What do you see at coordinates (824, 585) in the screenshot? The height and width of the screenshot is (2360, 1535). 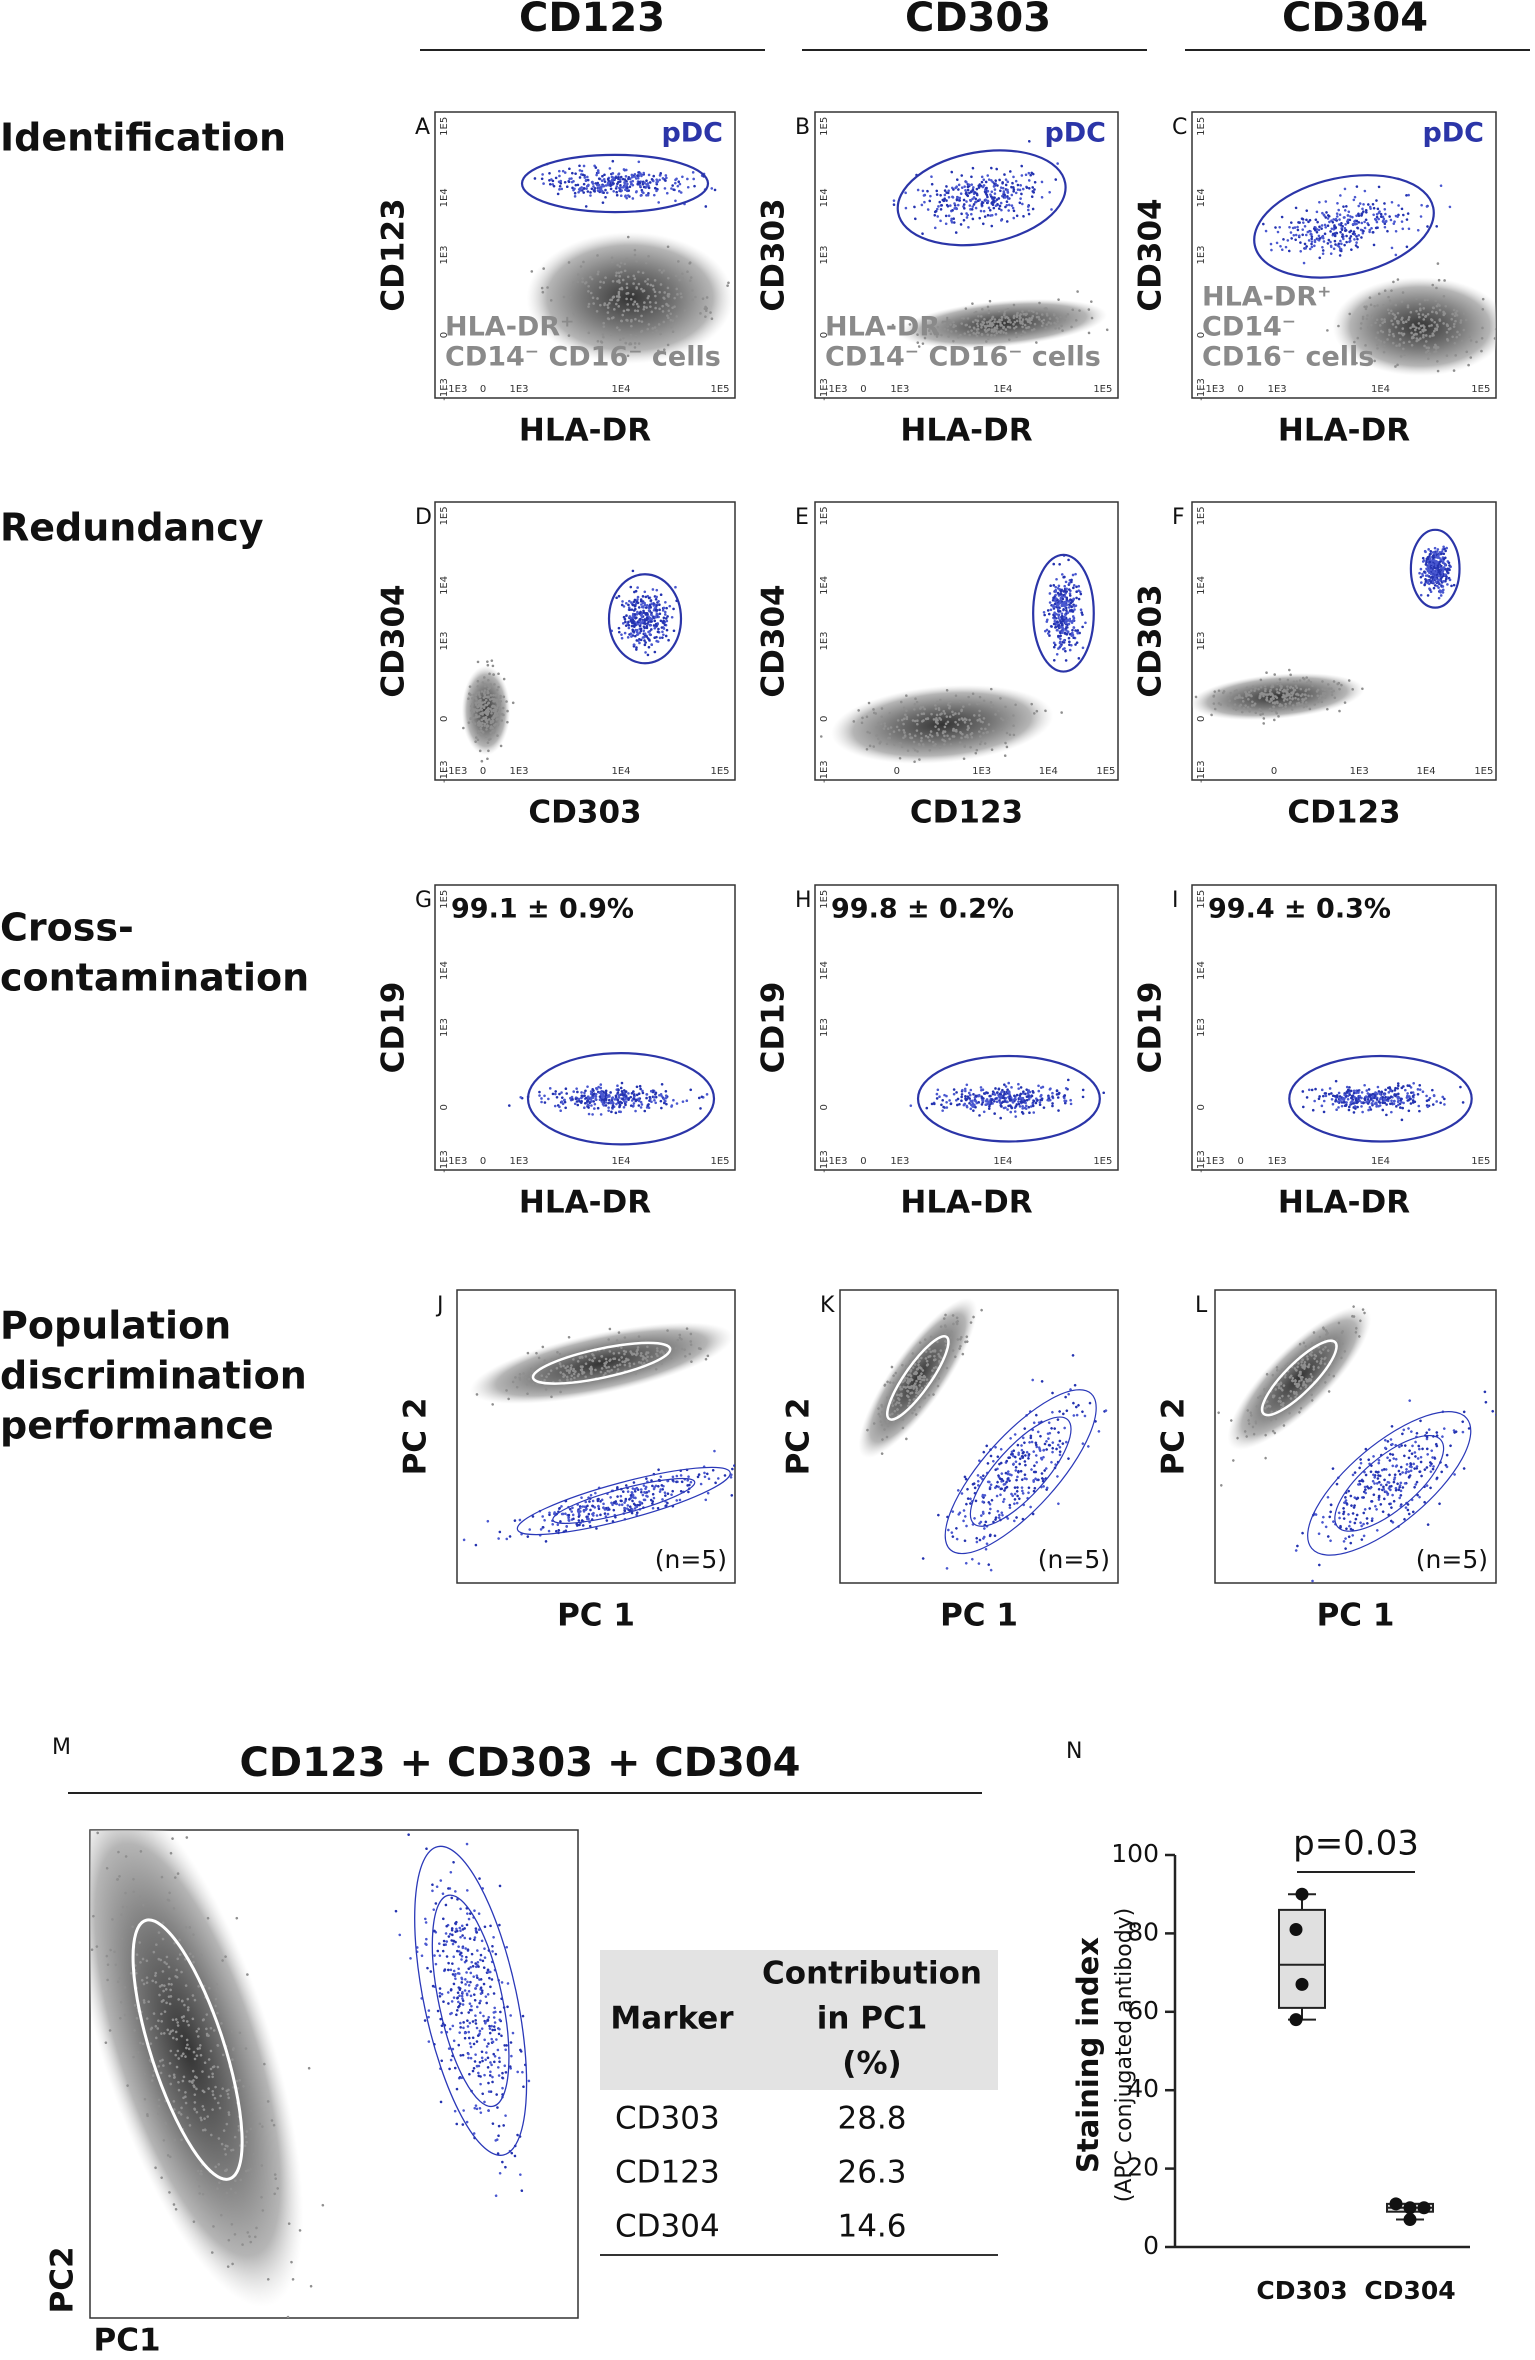 I see `y-tick-label: 1E4` at bounding box center [824, 585].